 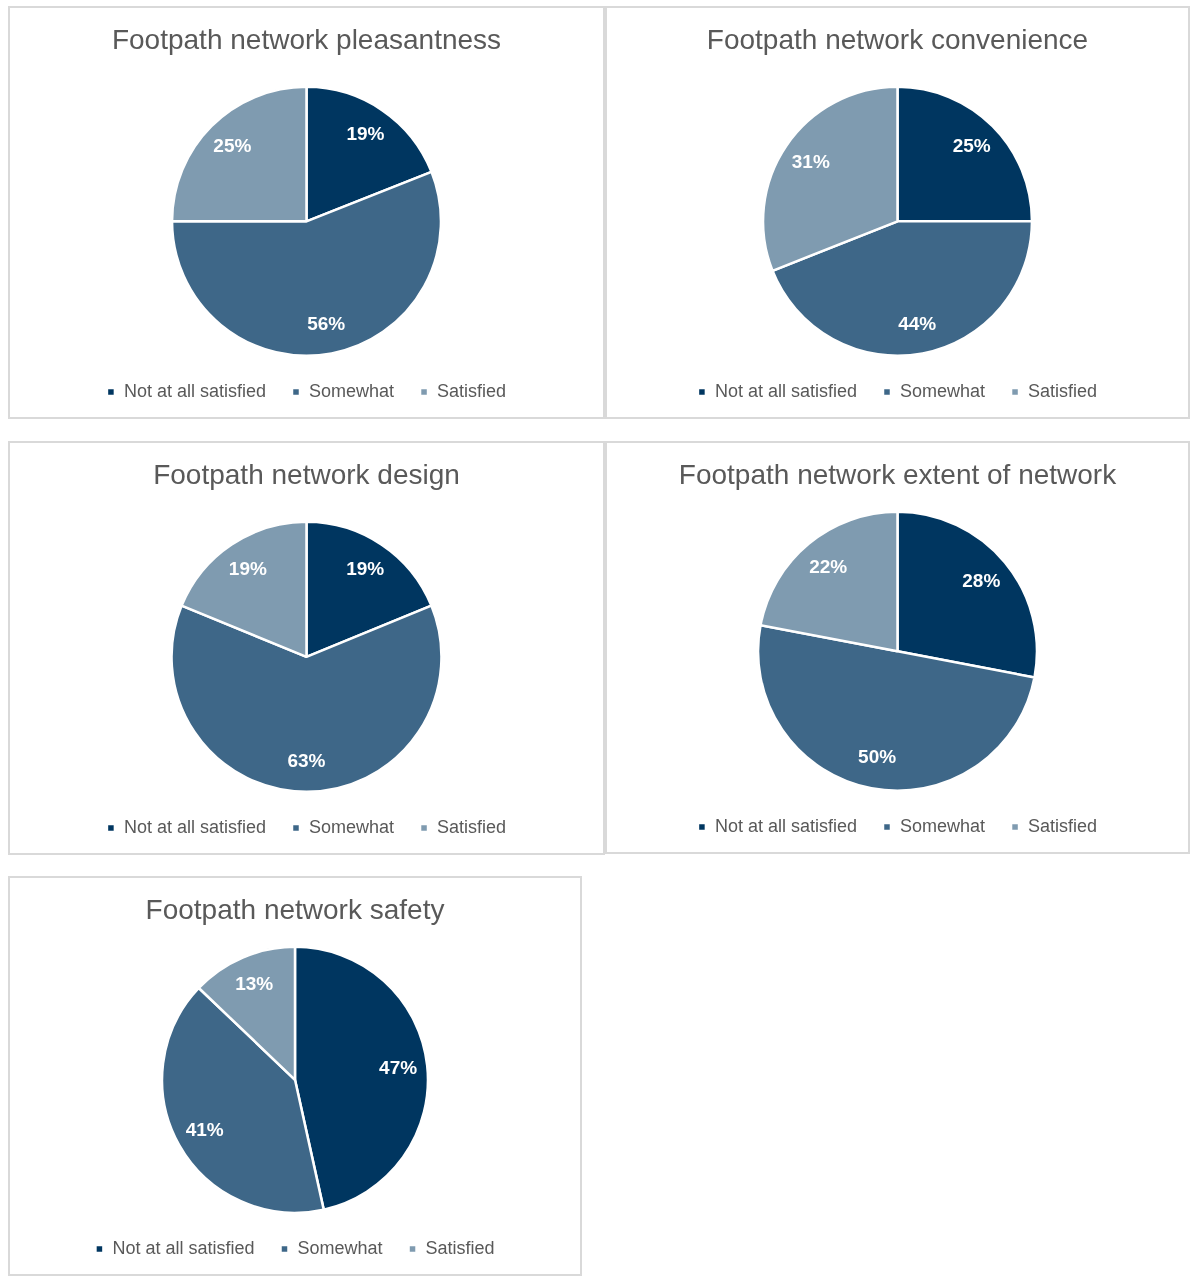 What do you see at coordinates (897, 39) in the screenshot?
I see `chart-title: Footpath network convenience` at bounding box center [897, 39].